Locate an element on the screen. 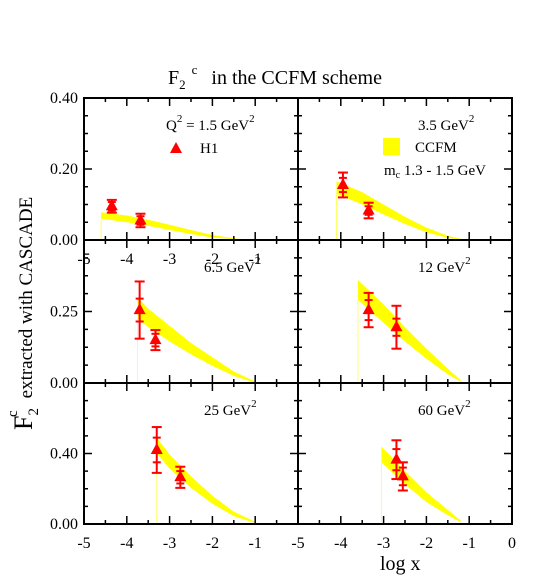 The height and width of the screenshot is (581, 553). svg-text: F2cextracted with CASCADE is located at coordinates (23, 313).